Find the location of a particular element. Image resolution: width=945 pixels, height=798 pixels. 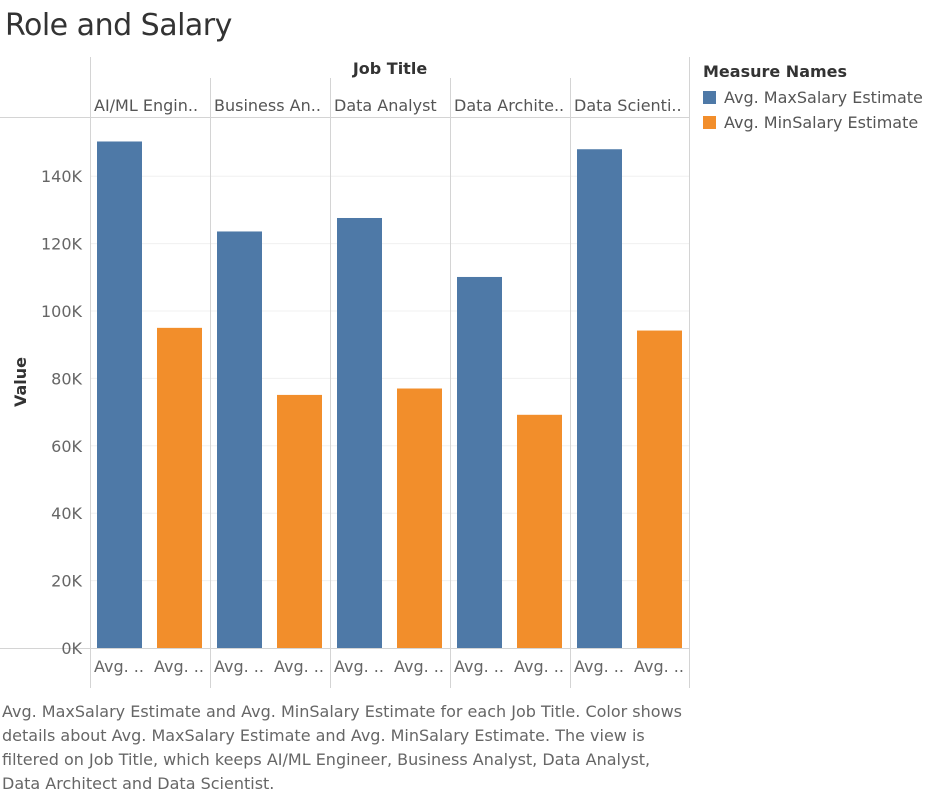

category-label: Business An.. is located at coordinates (267, 105).